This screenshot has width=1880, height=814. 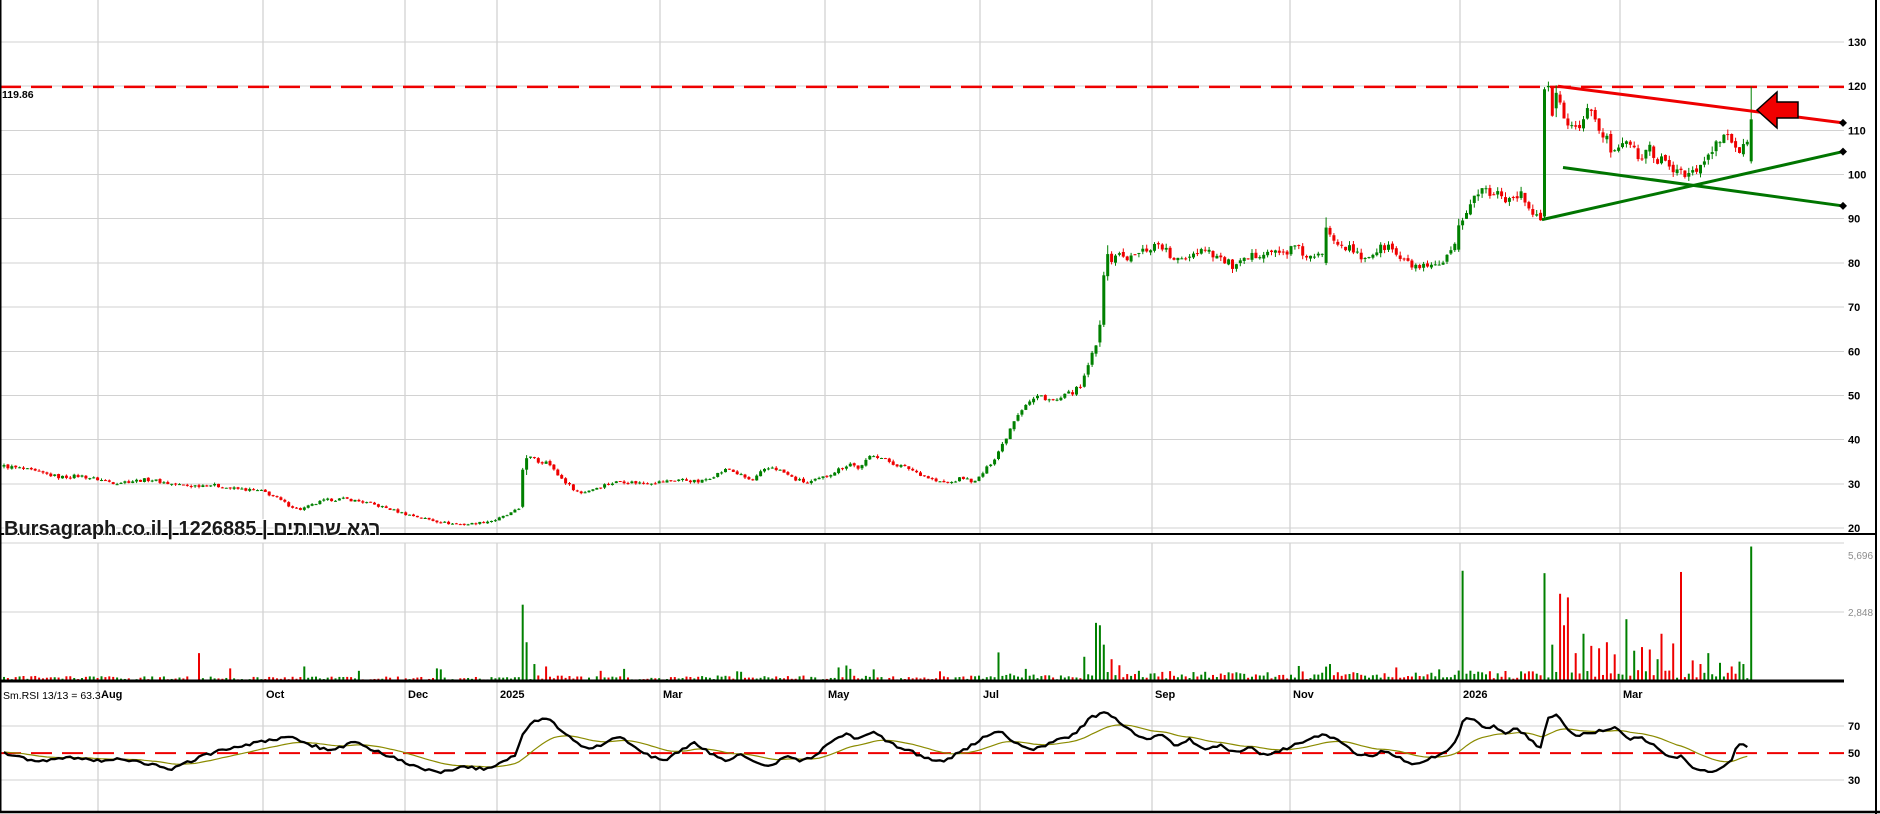 I want to click on support-falling-line, so click(x=1703, y=187).